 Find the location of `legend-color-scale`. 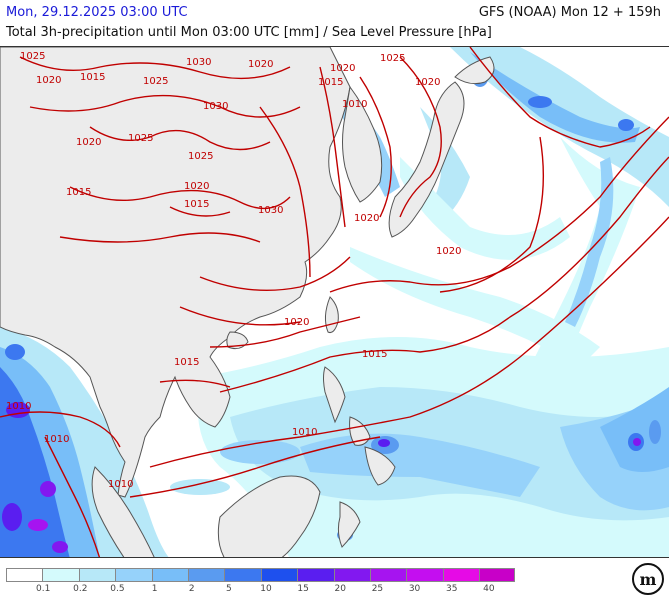

legend-color-scale is located at coordinates (266, 575).